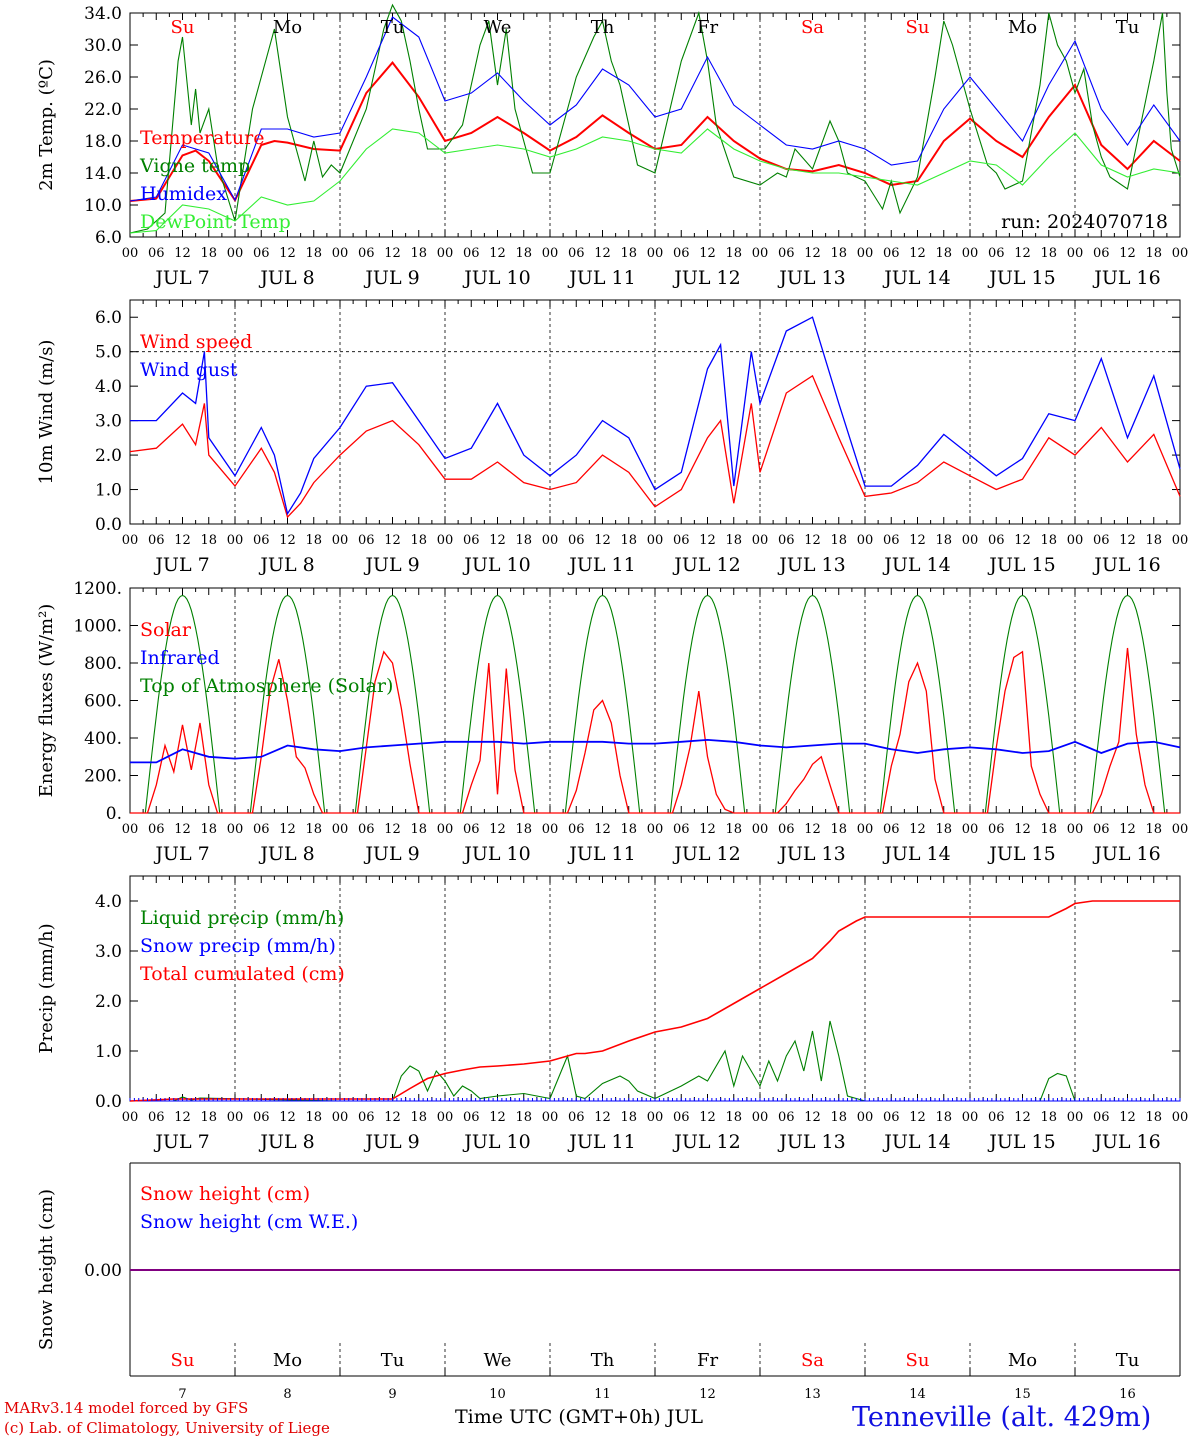  What do you see at coordinates (166, 630) in the screenshot?
I see `legend-label: Solar` at bounding box center [166, 630].